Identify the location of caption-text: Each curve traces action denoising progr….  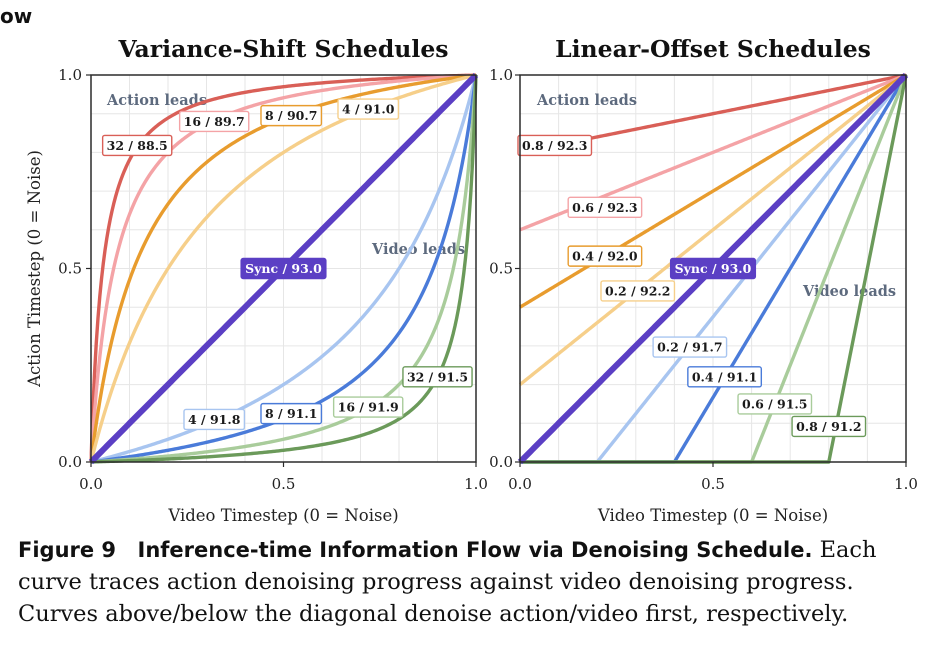
(447, 582).